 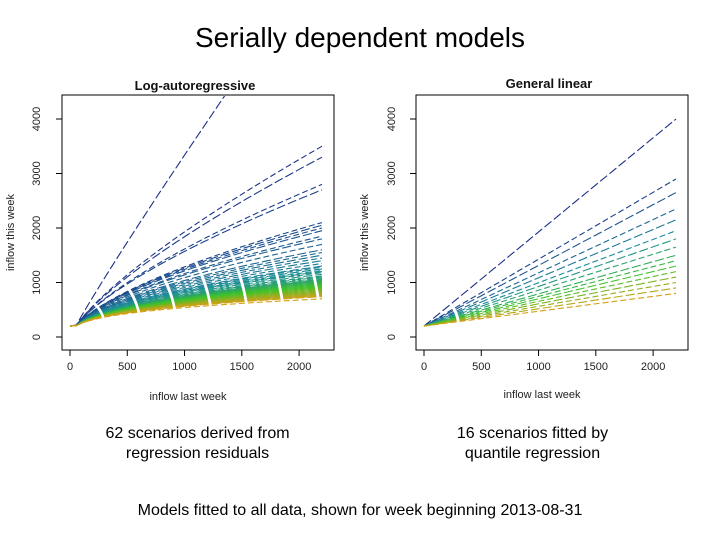 I want to click on series-group, so click(x=550, y=222).